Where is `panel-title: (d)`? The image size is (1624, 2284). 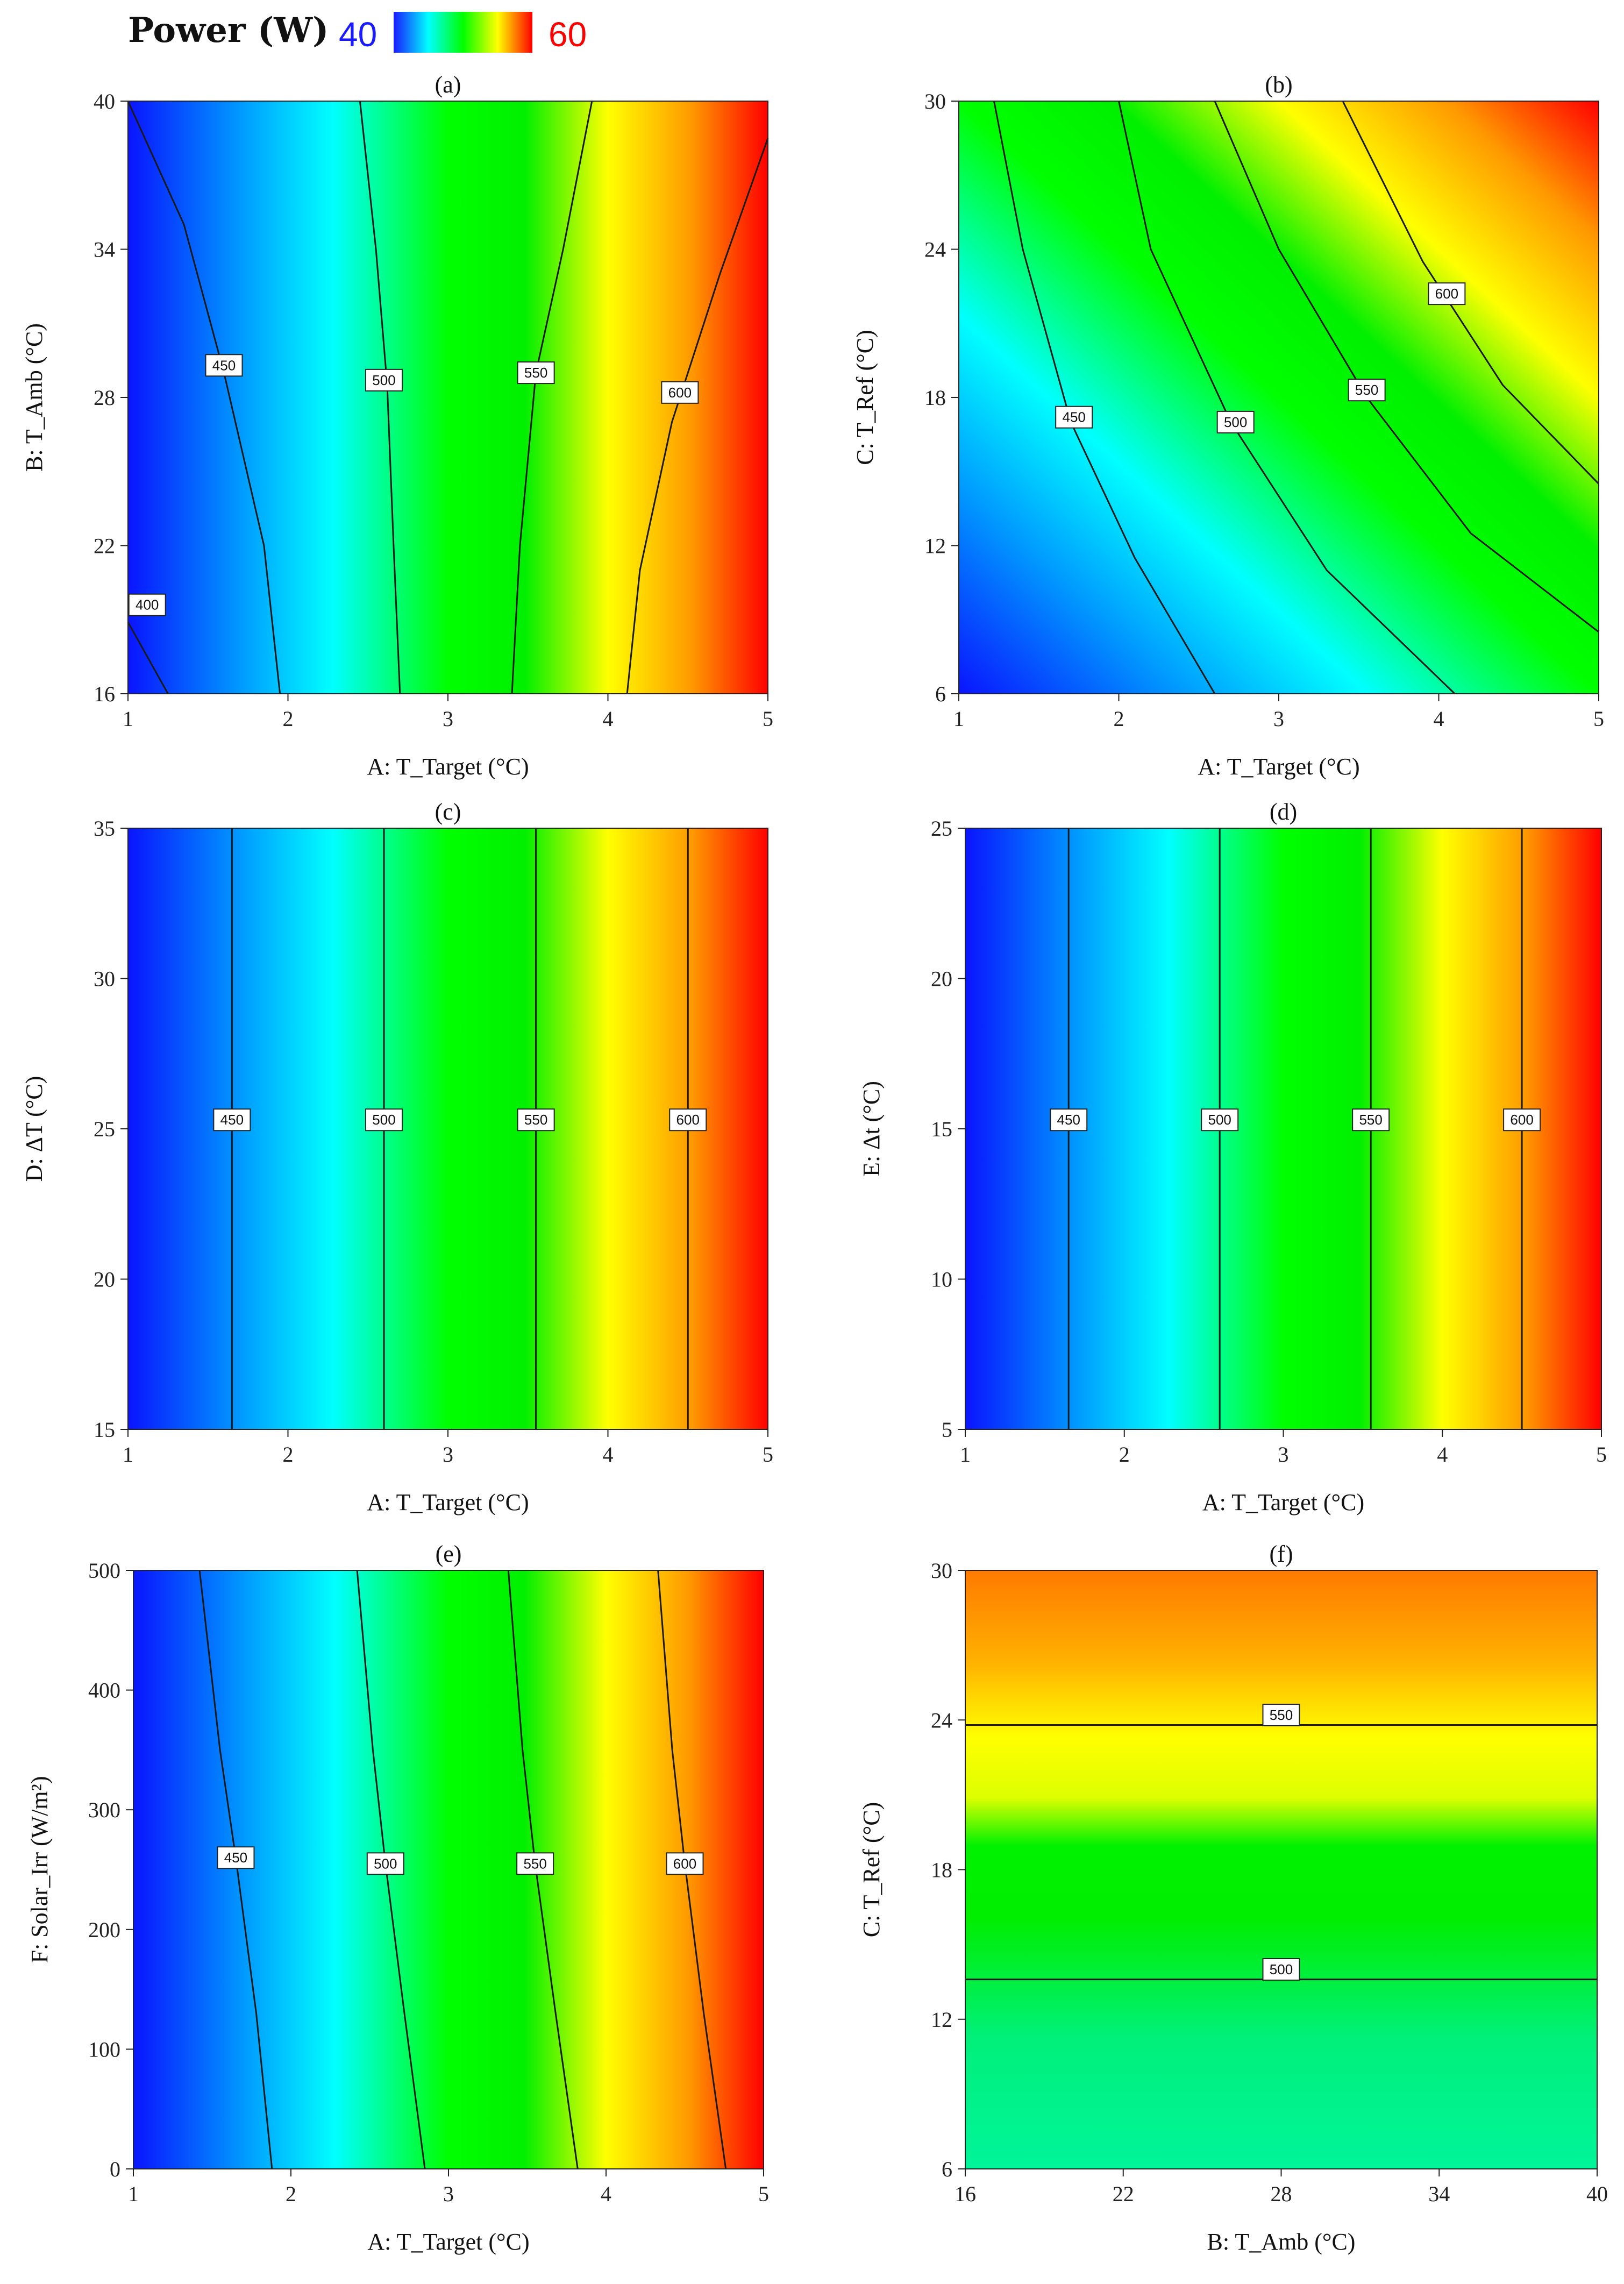 panel-title: (d) is located at coordinates (1283, 812).